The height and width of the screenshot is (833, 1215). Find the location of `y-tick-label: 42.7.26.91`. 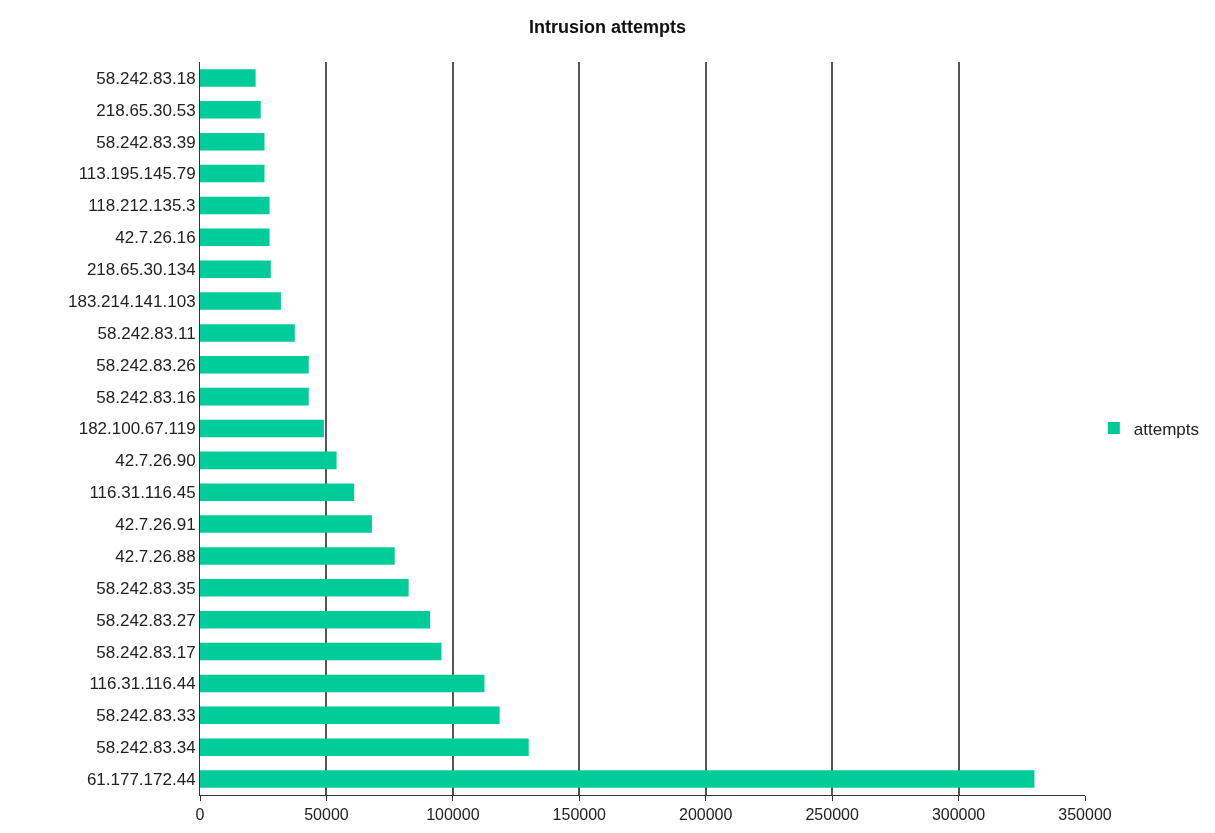

y-tick-label: 42.7.26.91 is located at coordinates (155, 525).